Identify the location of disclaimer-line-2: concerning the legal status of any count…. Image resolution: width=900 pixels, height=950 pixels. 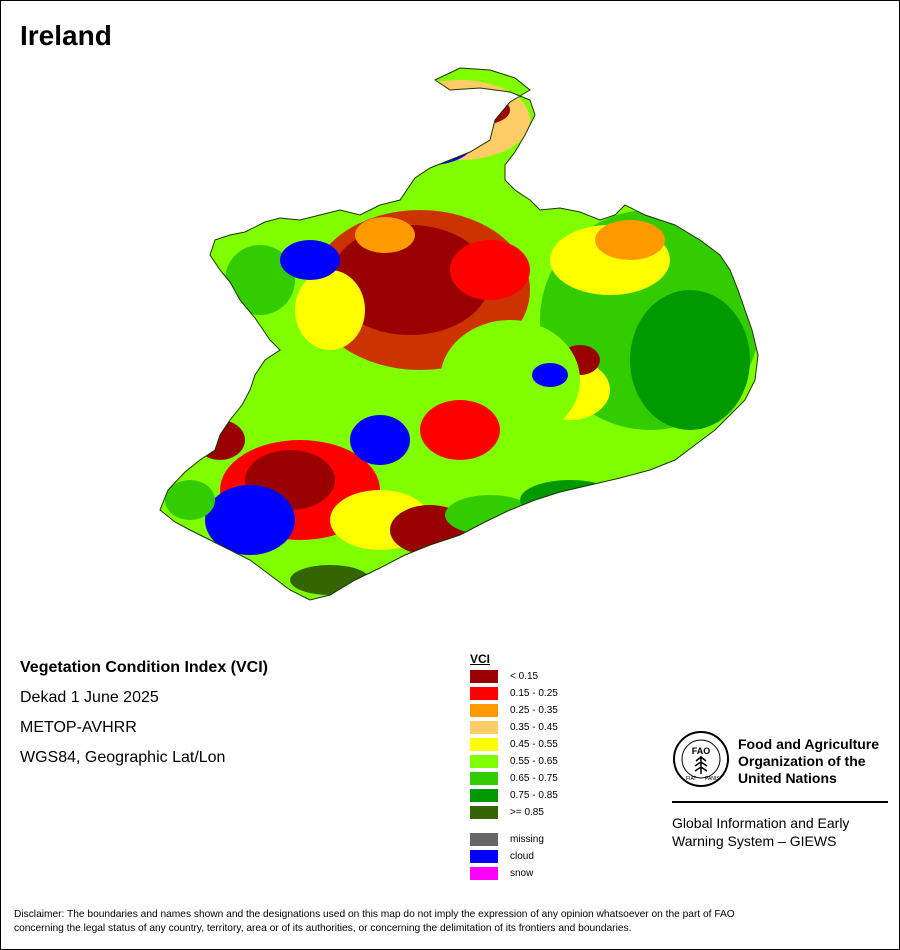
(323, 928).